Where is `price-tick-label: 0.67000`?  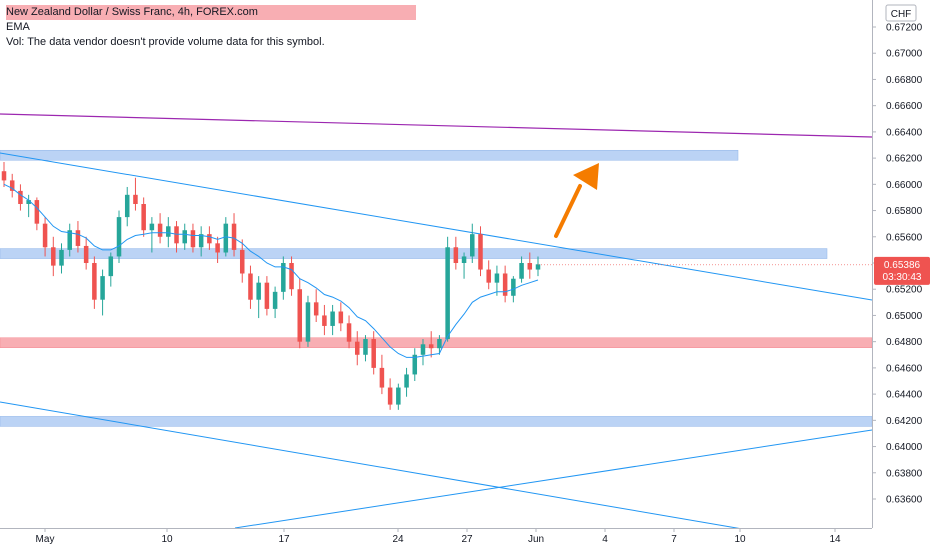
price-tick-label: 0.67000 is located at coordinates (904, 54).